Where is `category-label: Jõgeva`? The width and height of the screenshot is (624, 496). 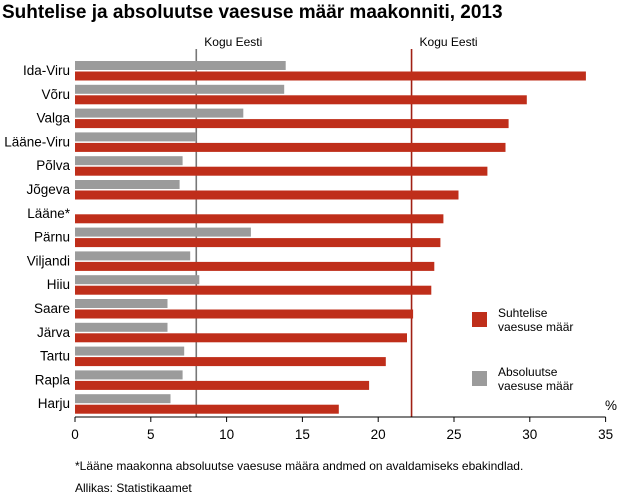
category-label: Jõgeva is located at coordinates (48, 189).